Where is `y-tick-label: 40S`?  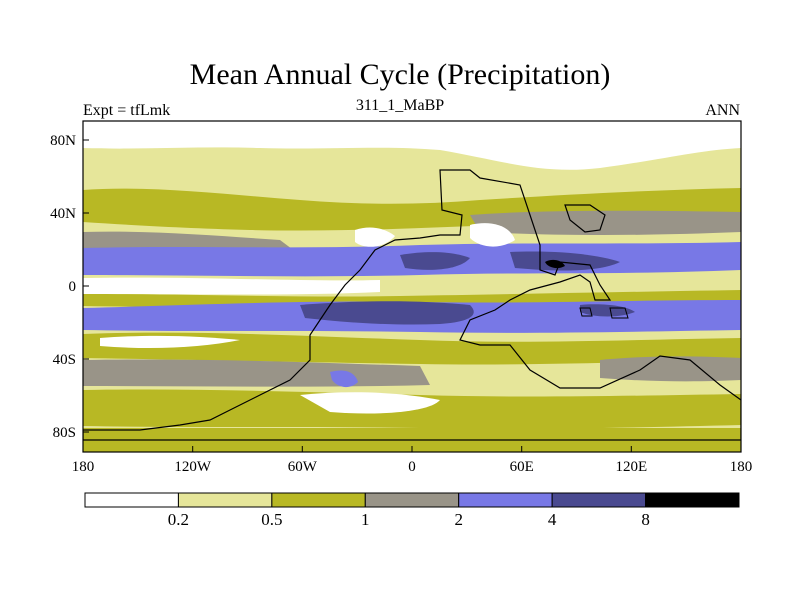 y-tick-label: 40S is located at coordinates (64, 360).